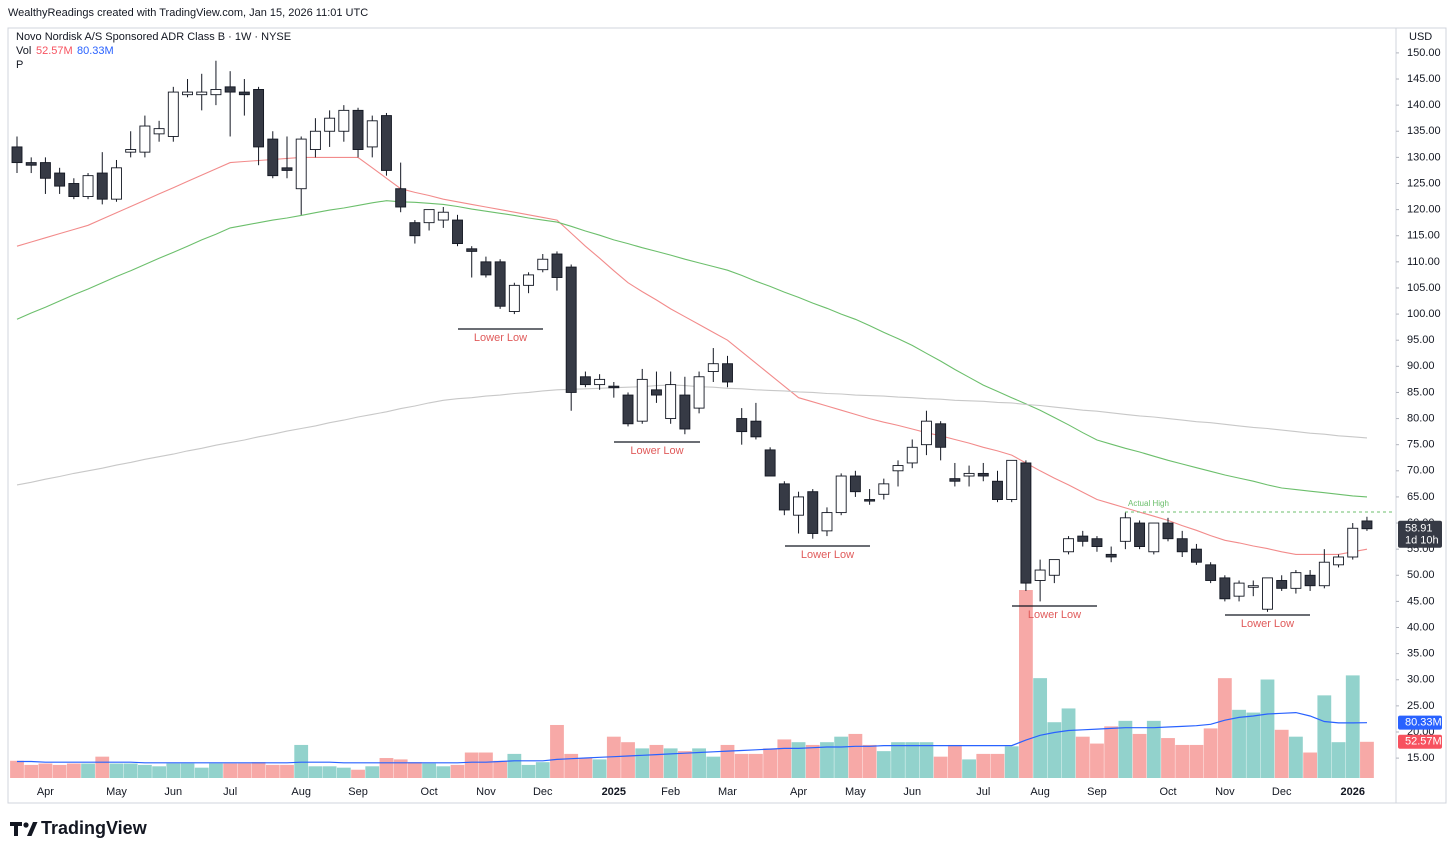  Describe the element at coordinates (1424, 53) in the screenshot. I see `y-tick-label: 150.00` at that location.